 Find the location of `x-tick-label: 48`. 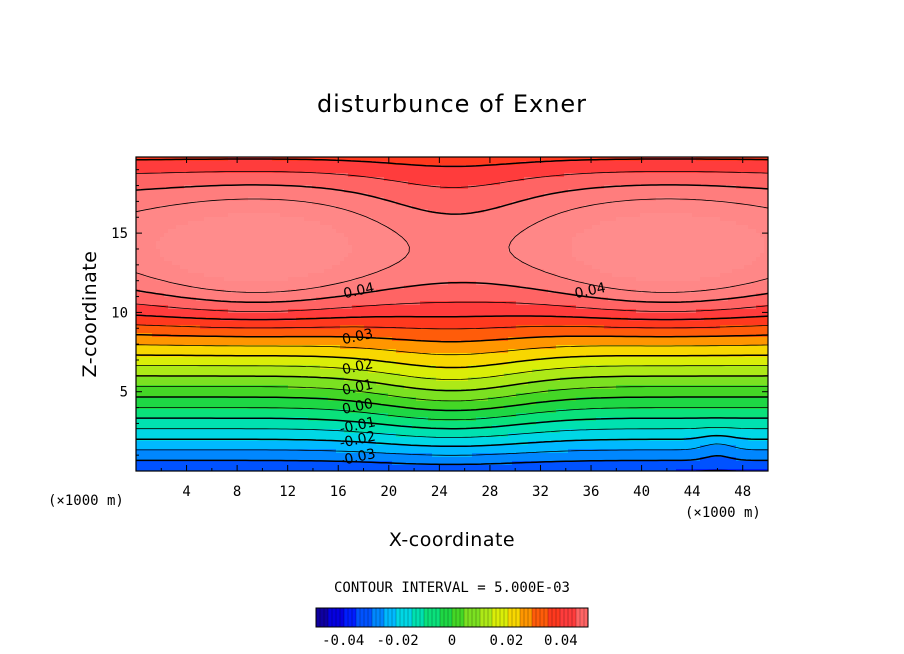

x-tick-label: 48 is located at coordinates (742, 492).